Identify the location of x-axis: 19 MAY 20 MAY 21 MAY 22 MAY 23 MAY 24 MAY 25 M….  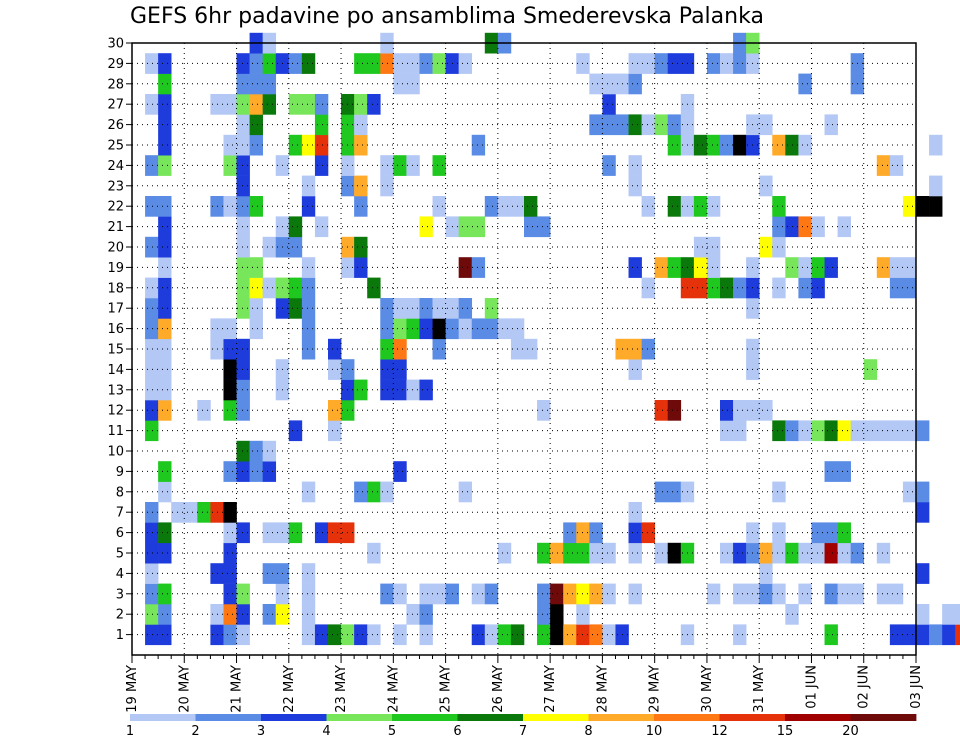
(524, 684).